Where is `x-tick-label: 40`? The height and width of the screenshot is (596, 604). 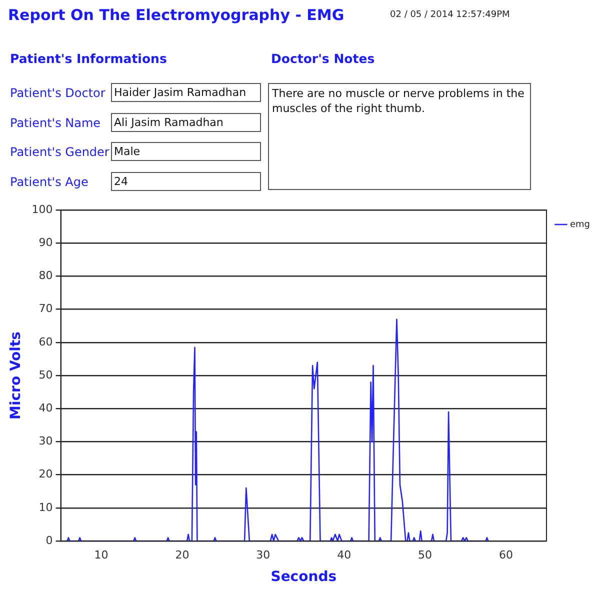
x-tick-label: 40 is located at coordinates (344, 555).